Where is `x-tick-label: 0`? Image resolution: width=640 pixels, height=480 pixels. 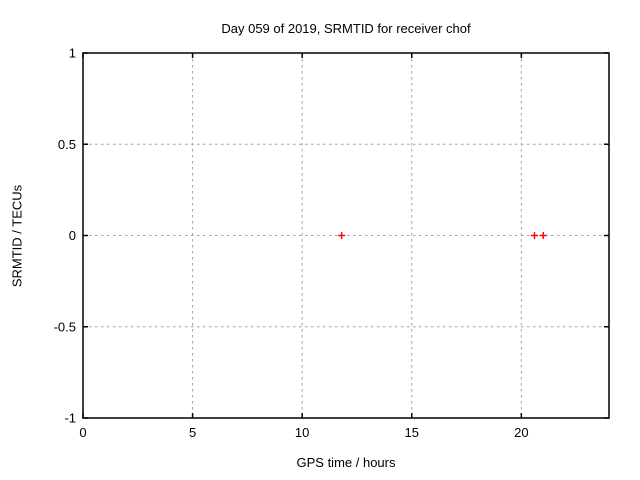
x-tick-label: 0 is located at coordinates (82, 432).